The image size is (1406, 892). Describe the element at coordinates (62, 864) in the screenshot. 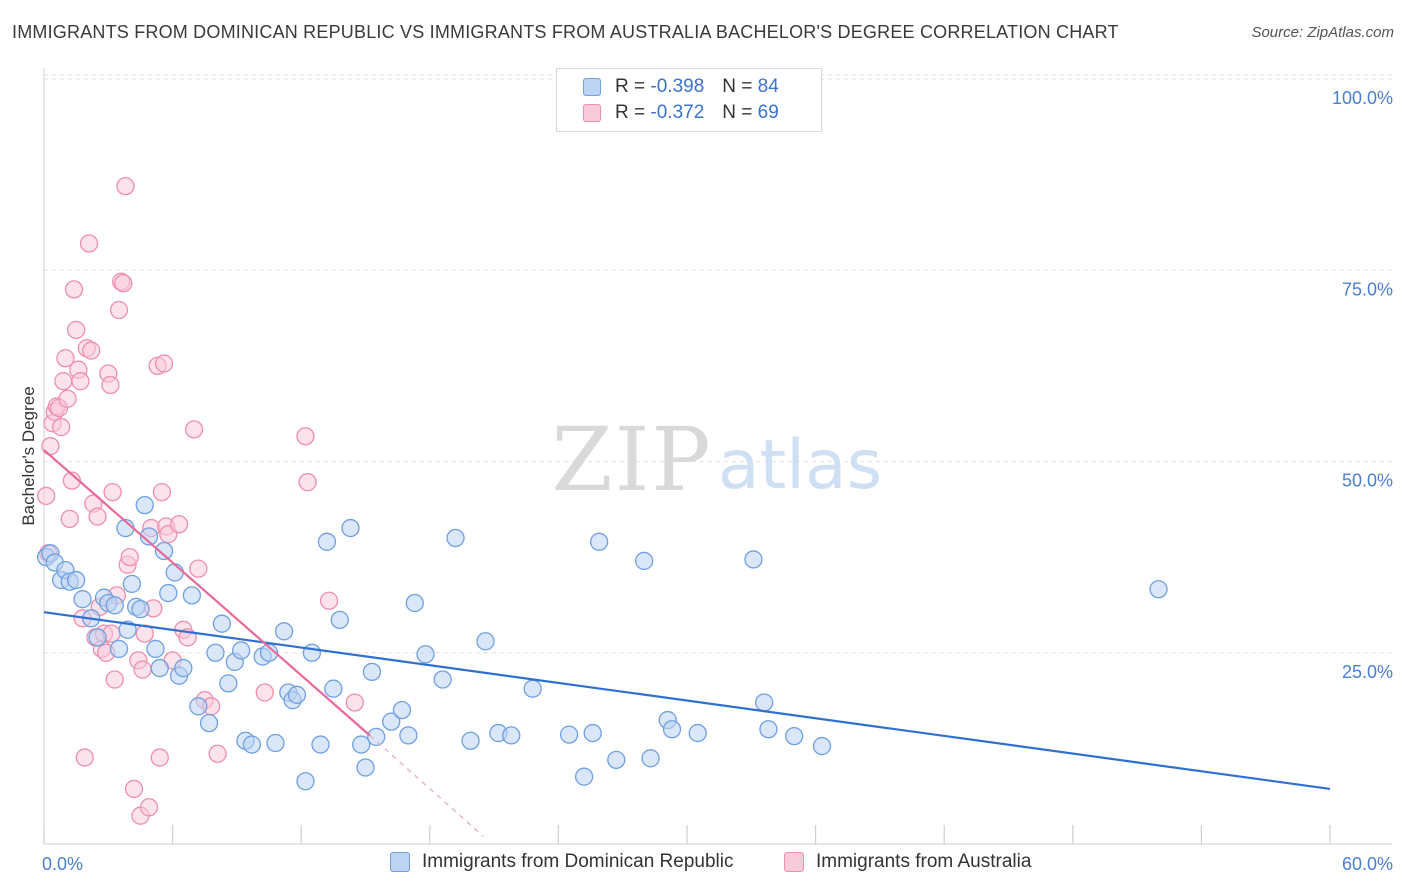

I see `x-tick-label: 0.0%` at that location.